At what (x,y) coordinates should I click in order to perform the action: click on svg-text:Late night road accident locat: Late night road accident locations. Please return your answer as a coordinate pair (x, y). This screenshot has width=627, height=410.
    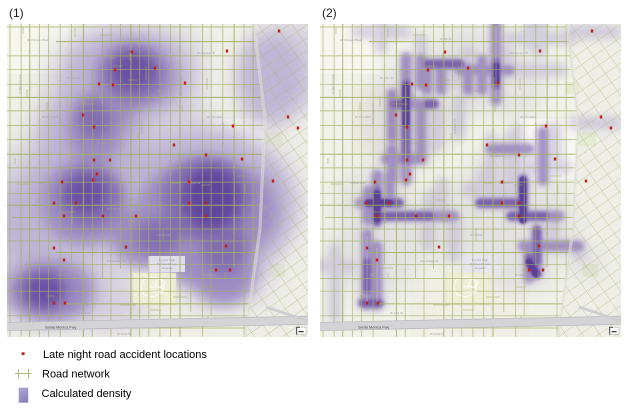
    Looking at the image, I should click on (125, 355).